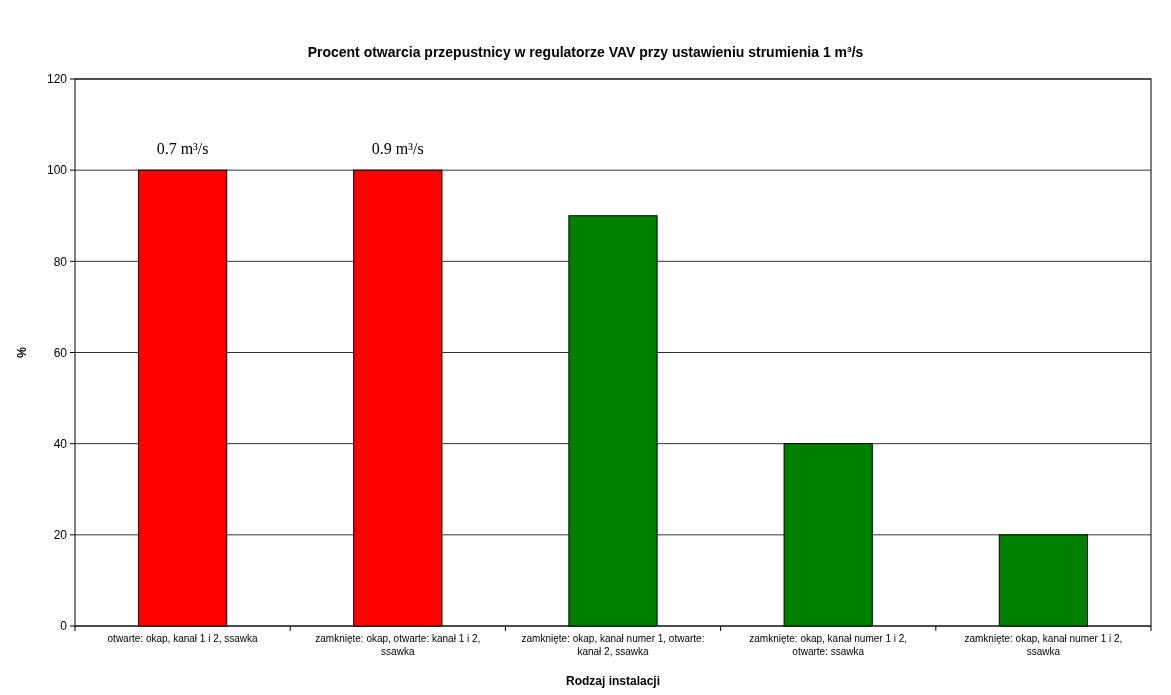  Describe the element at coordinates (57, 79) in the screenshot. I see `y-tick-label: 120` at that location.